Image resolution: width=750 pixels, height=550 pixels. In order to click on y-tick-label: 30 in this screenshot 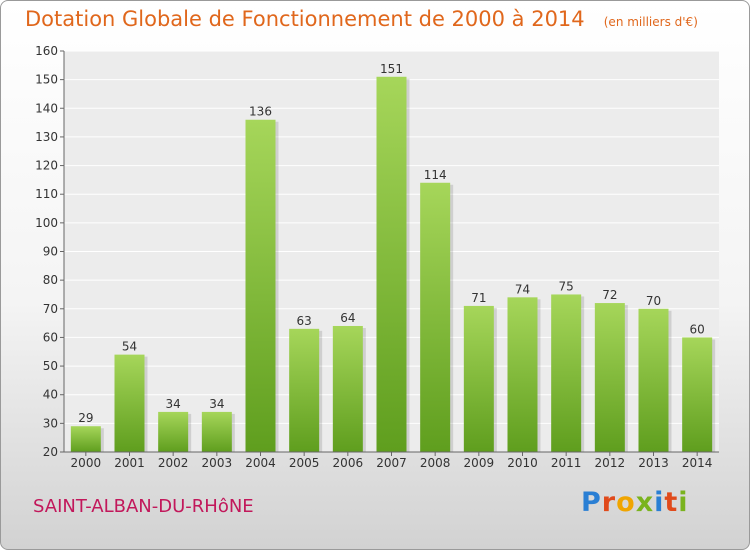, I will do `click(50, 423)`.